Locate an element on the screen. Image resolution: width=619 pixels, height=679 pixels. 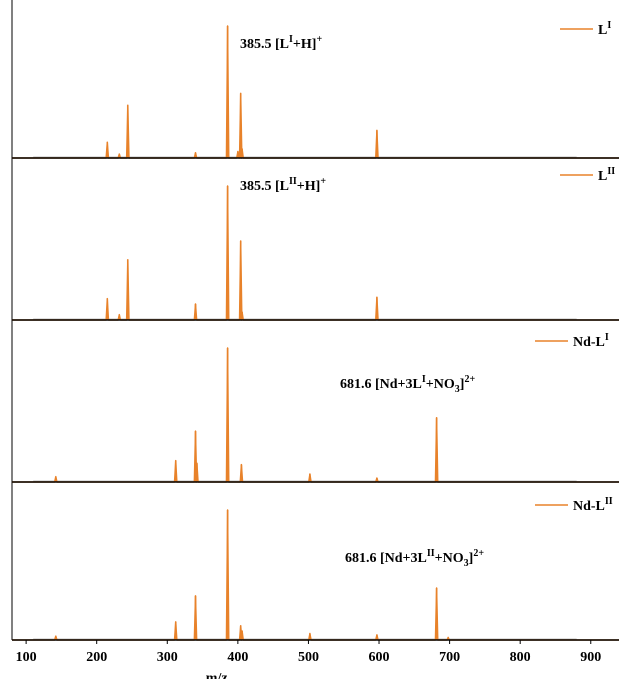
x-tick-label-500: 500 is located at coordinates (308, 657).